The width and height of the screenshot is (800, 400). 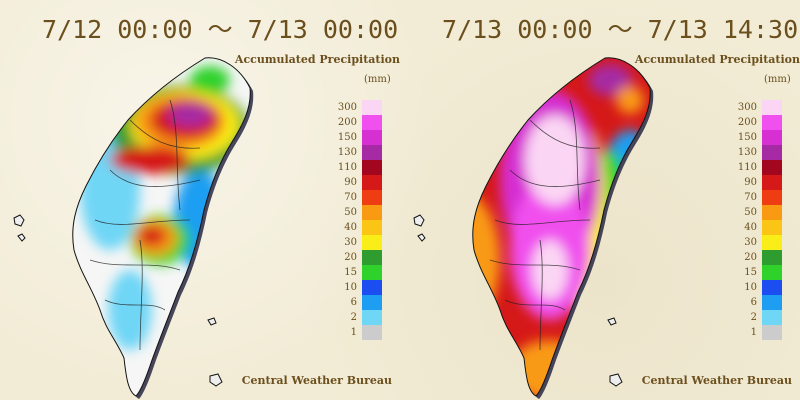 What do you see at coordinates (620, 29) in the screenshot?
I see `period-label: 7/13 00:00 ～ 7/13 14:30` at bounding box center [620, 29].